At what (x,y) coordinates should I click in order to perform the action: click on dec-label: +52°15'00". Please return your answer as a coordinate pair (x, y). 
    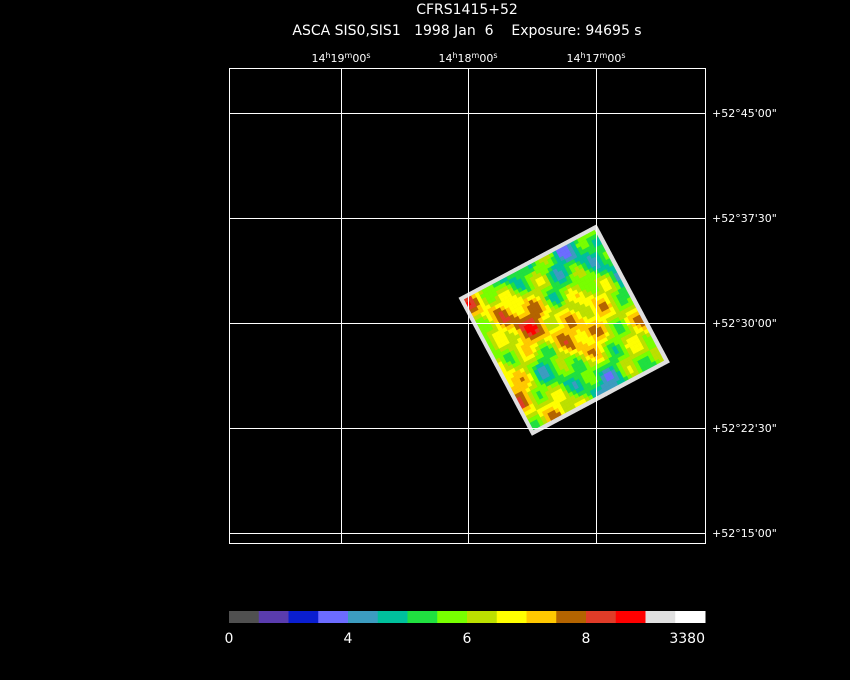
    Looking at the image, I should click on (744, 533).